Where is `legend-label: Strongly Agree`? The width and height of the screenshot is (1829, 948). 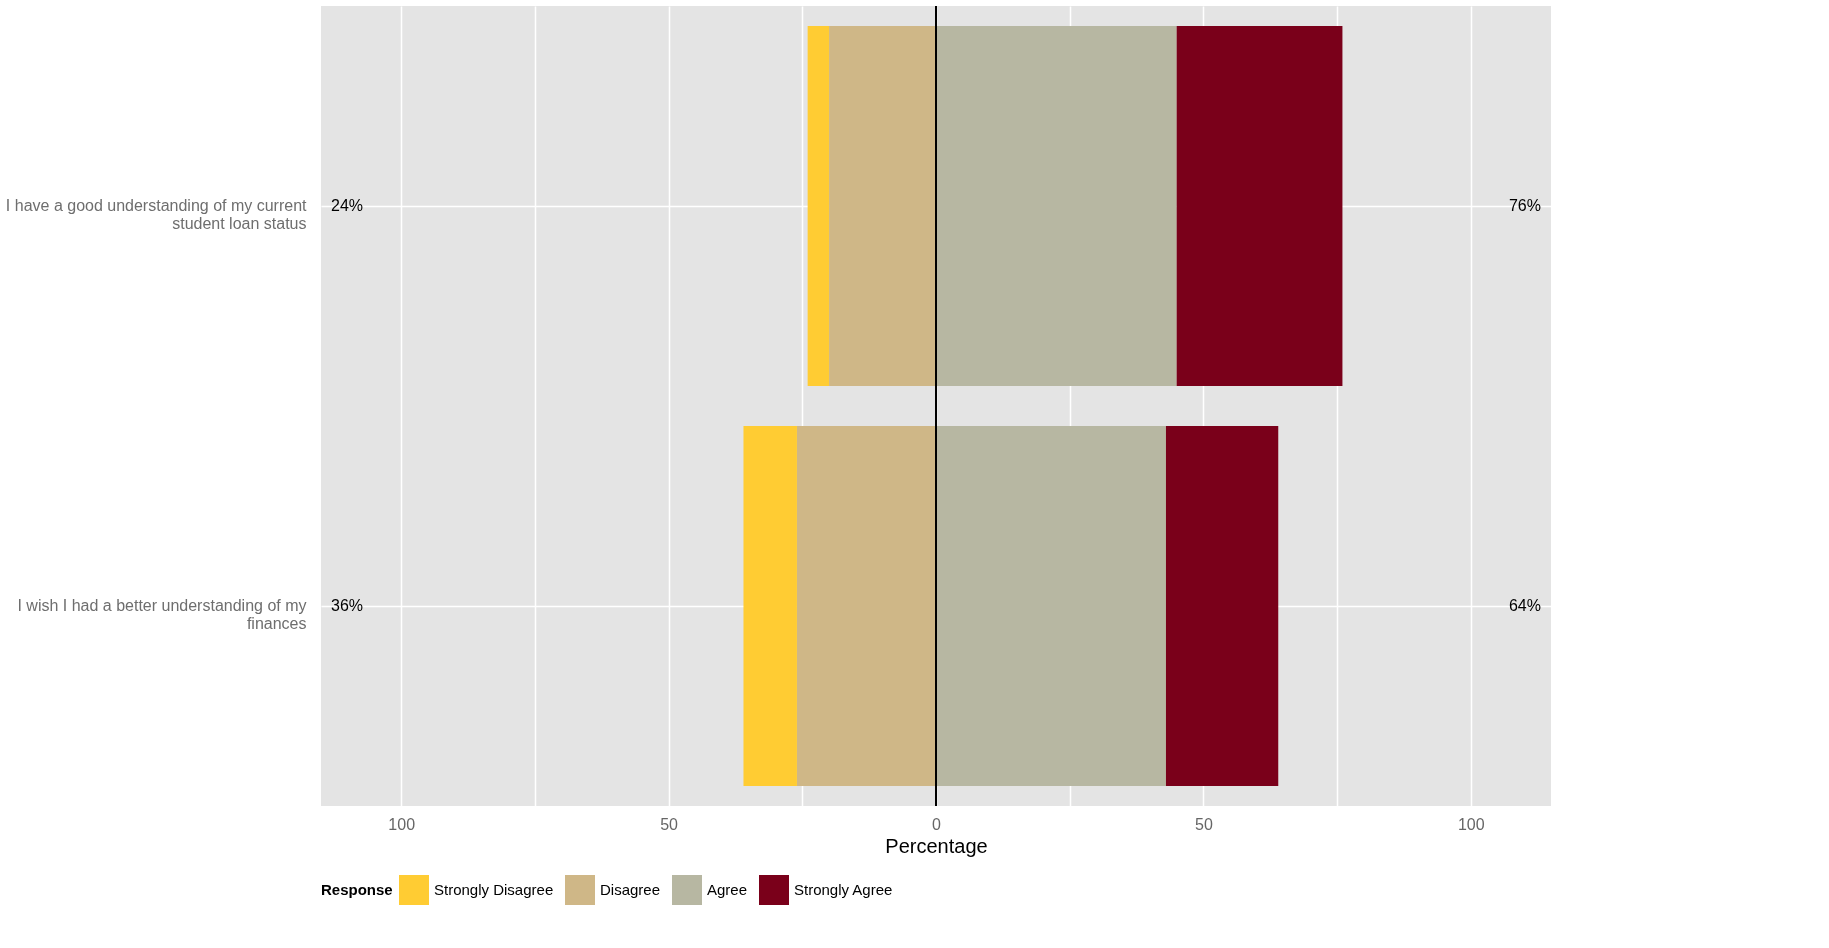 legend-label: Strongly Agree is located at coordinates (843, 889).